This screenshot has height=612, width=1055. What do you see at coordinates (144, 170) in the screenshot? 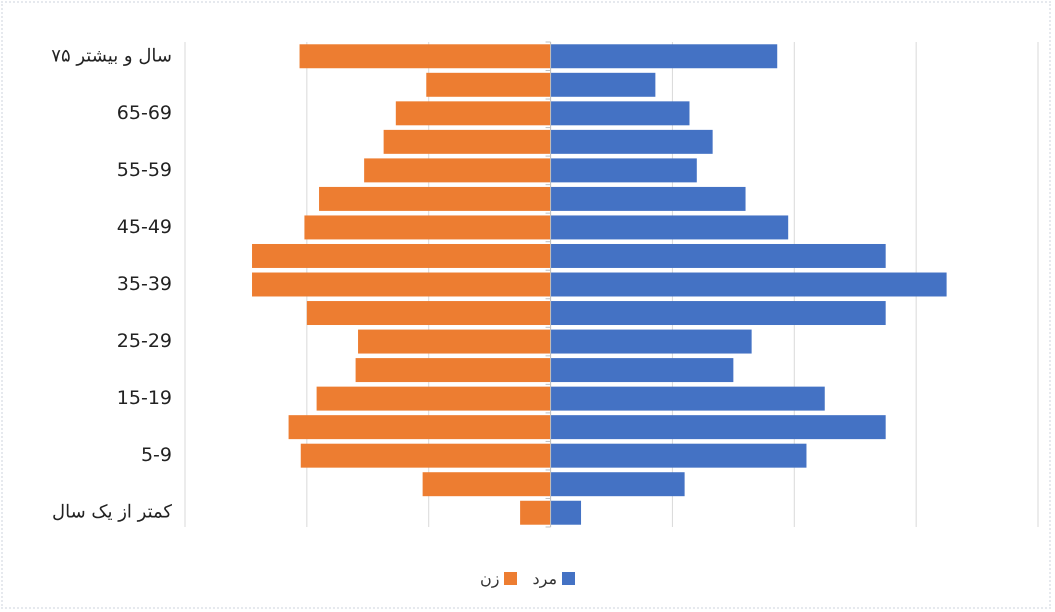
I see `category-label: 55-59` at bounding box center [144, 170].